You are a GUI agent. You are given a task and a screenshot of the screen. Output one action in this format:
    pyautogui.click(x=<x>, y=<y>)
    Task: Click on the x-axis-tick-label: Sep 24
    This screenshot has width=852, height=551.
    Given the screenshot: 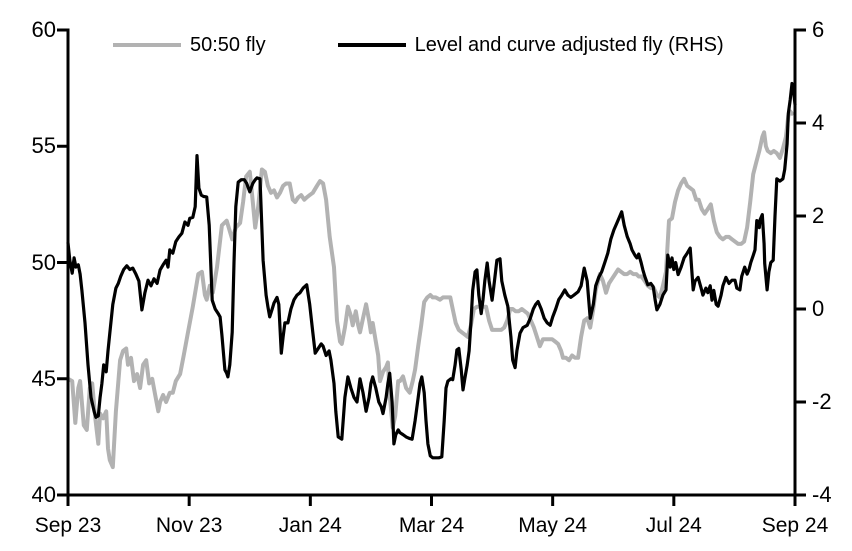 What is the action you would take?
    pyautogui.click(x=795, y=525)
    